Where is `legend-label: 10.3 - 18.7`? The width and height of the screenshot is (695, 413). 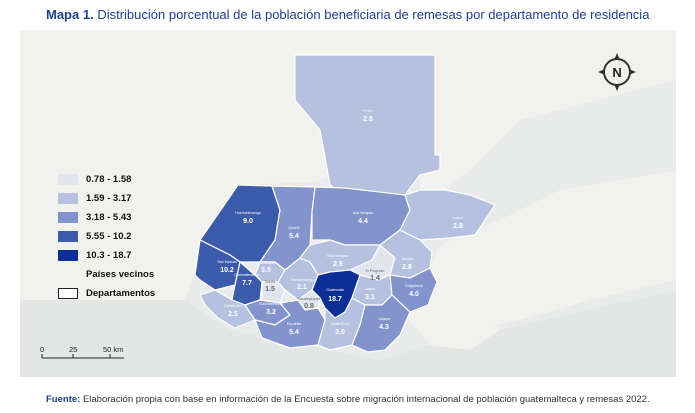
legend-label: 10.3 - 18.7 is located at coordinates (109, 255).